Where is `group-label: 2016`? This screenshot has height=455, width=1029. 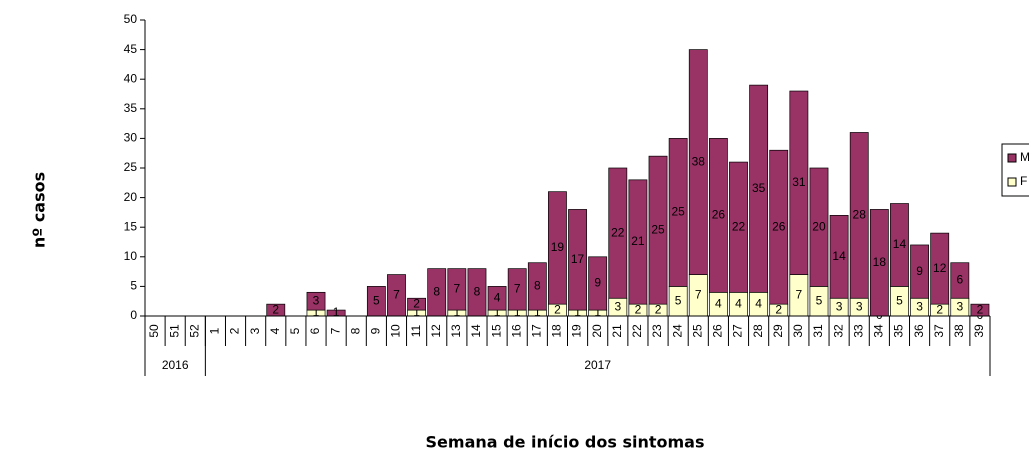 group-label: 2016 is located at coordinates (175, 365).